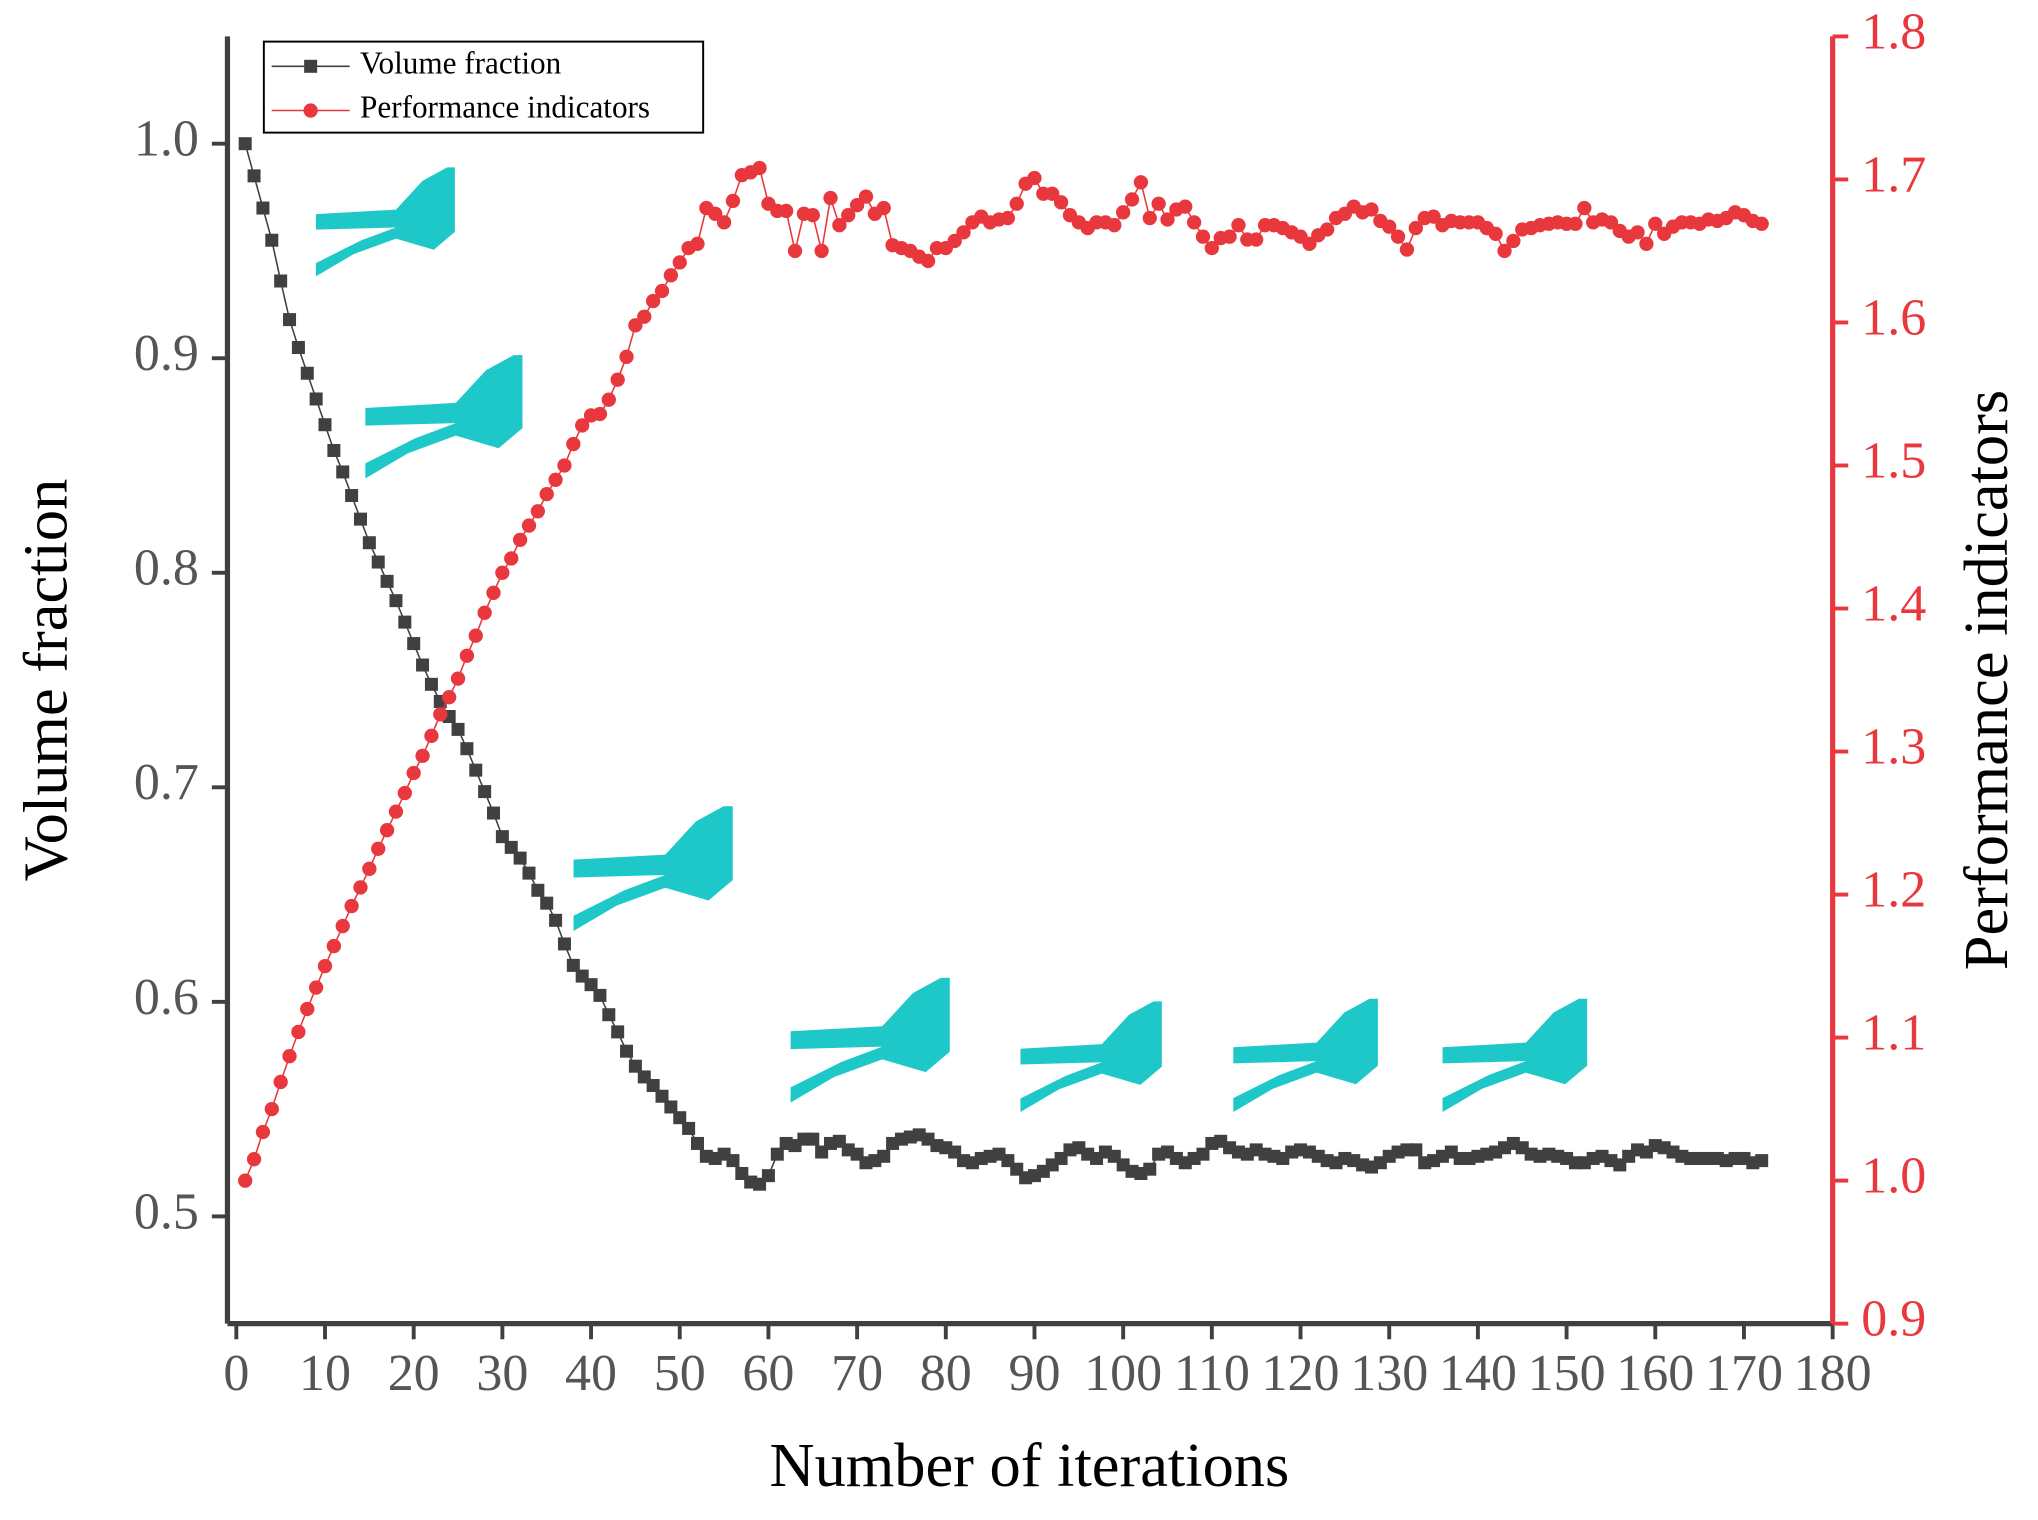  I want to click on x-tick-label: 170, so click(1744, 1373).